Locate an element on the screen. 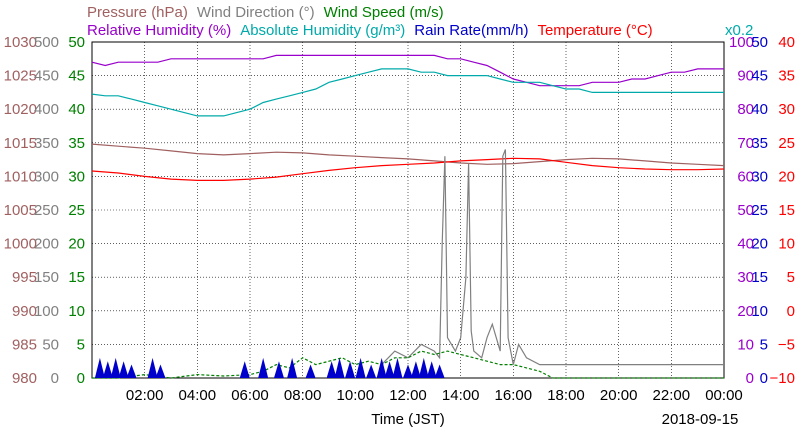 The width and height of the screenshot is (800, 434). legend-entry: Wind Speed (m/s) is located at coordinates (384, 12).